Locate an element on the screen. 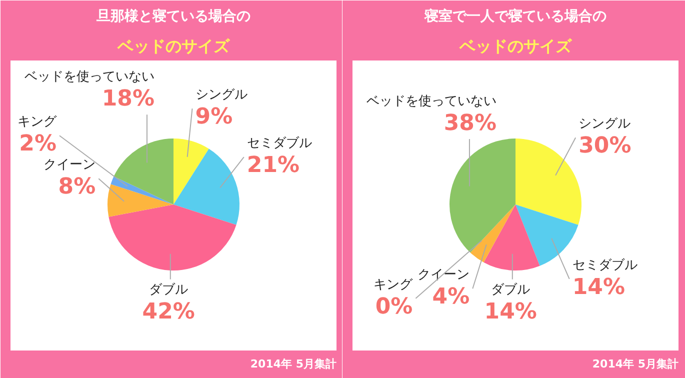 Image resolution: width=685 pixels, height=378 pixels. data-label: 9% is located at coordinates (214, 117).